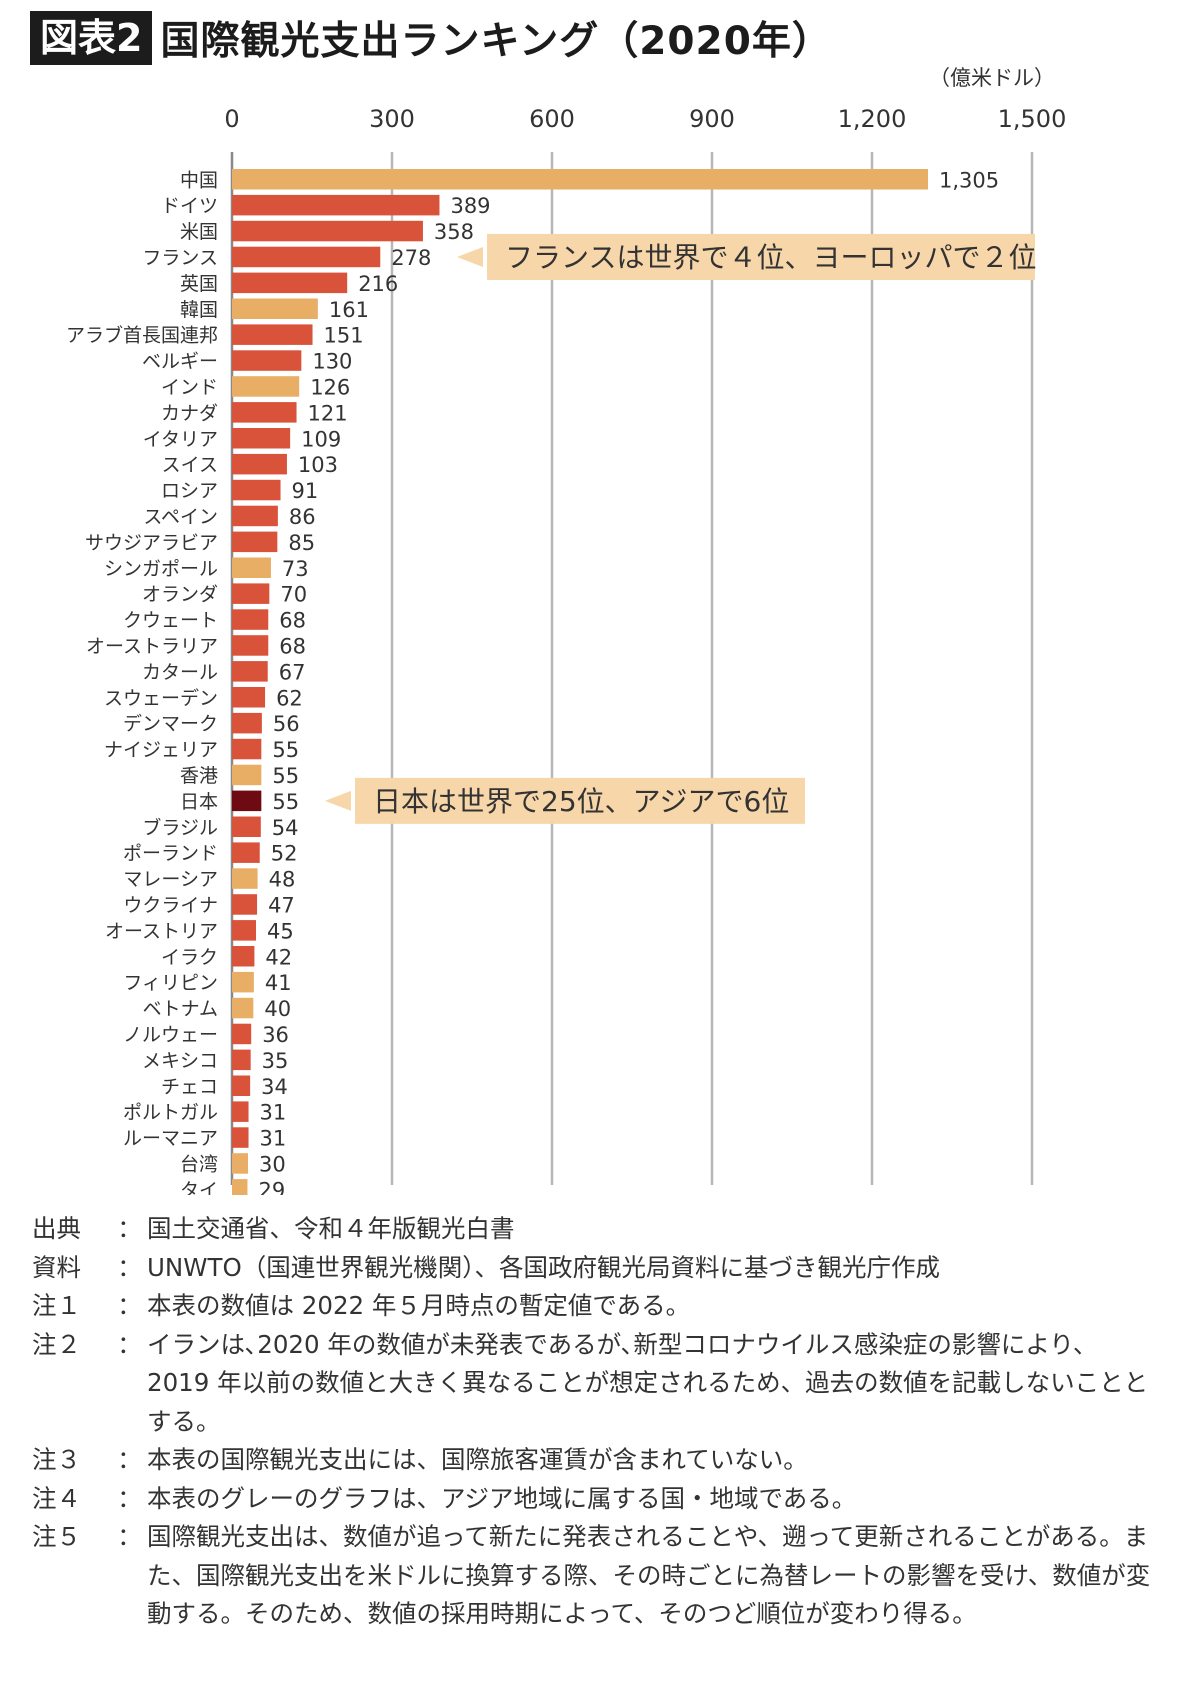 This screenshot has width=1180, height=1688. What do you see at coordinates (278, 957) in the screenshot?
I see `value-label: 42` at bounding box center [278, 957].